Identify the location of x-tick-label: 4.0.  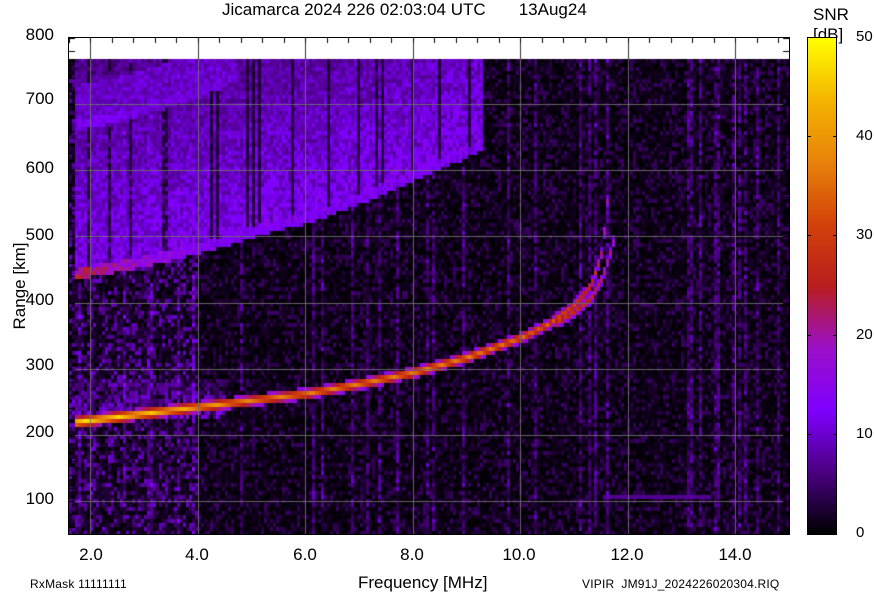
(197, 554).